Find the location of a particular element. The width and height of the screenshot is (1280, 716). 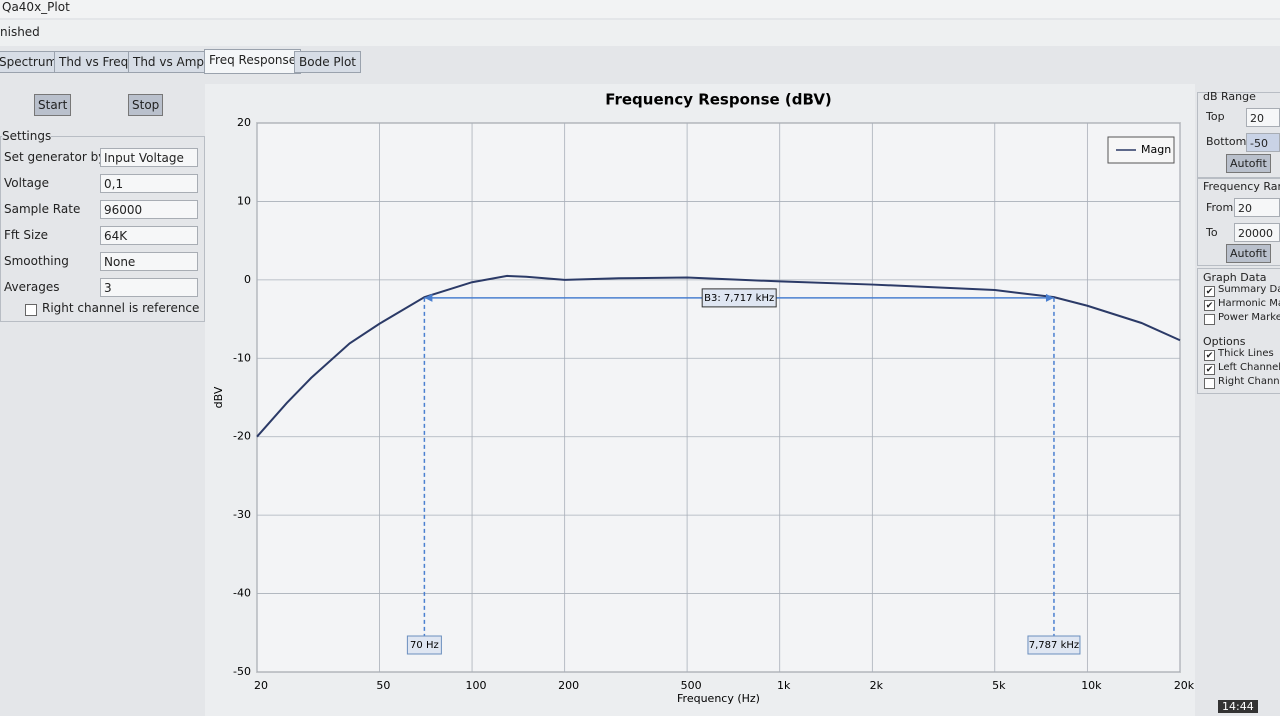

legend-label: Magn is located at coordinates (1156, 149).